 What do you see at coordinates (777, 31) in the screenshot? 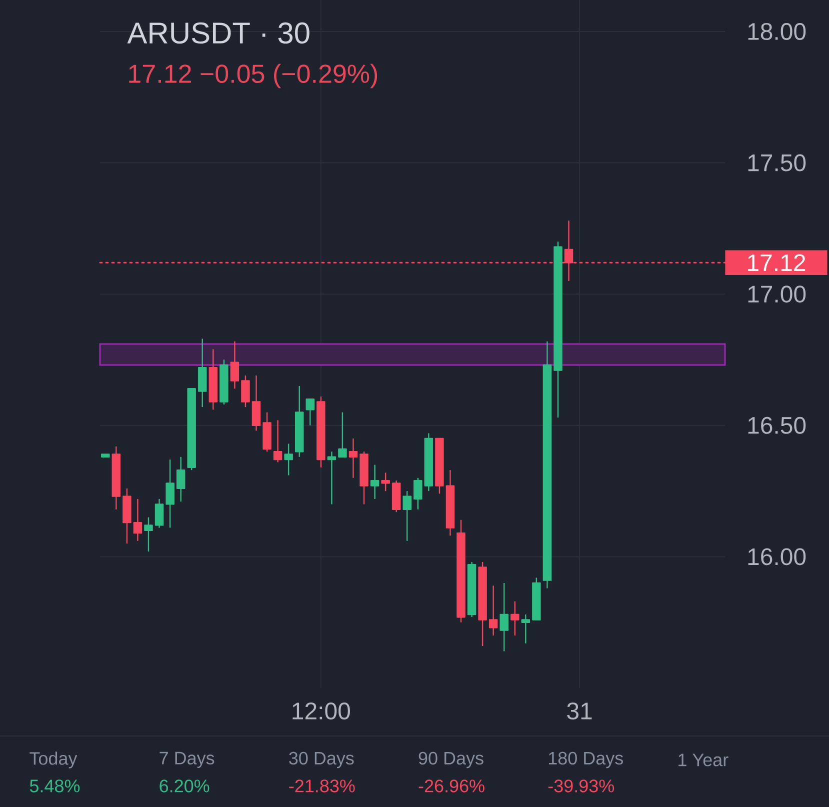
I see `y-tick-label: 18.00` at bounding box center [777, 31].